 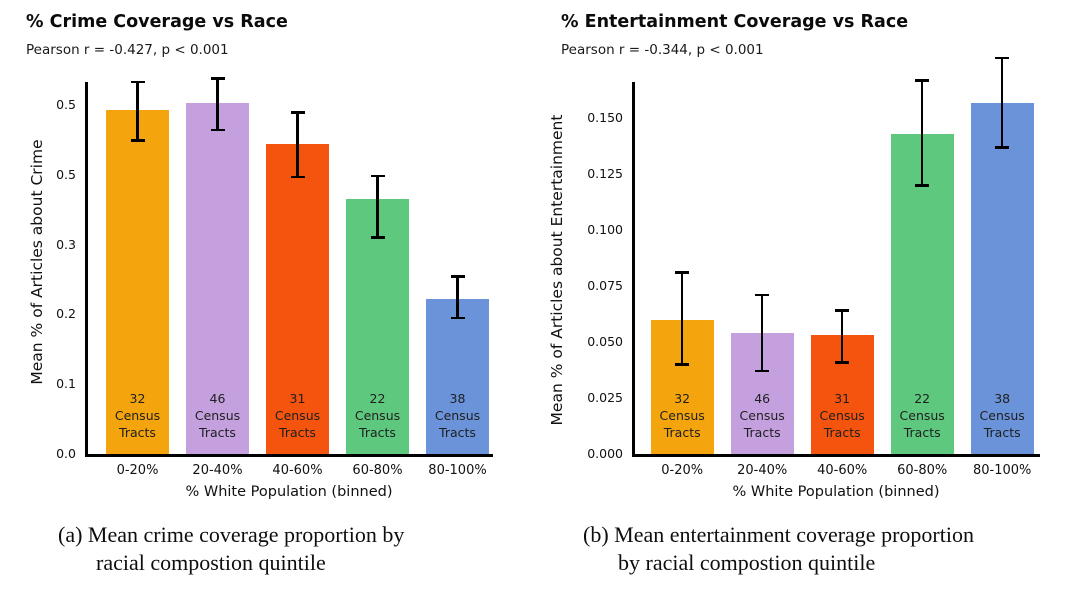 What do you see at coordinates (66, 384) in the screenshot?
I see `y-tick-label-0.1: 0.1` at bounding box center [66, 384].